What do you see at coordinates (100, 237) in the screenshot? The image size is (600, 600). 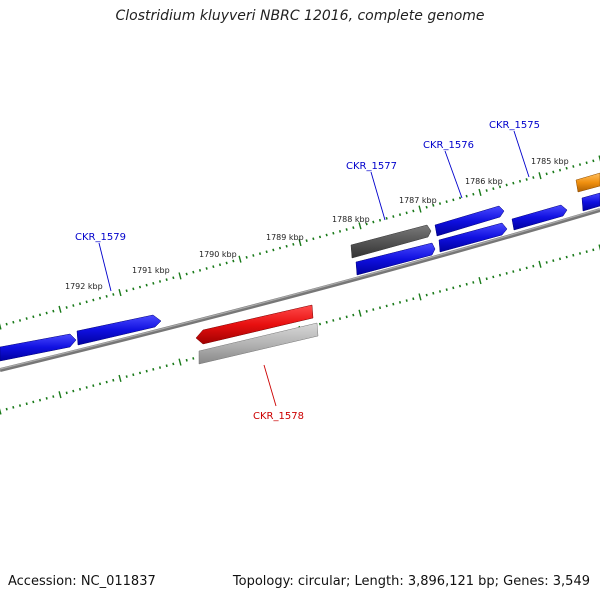 I see `gene-label-1579: CKR_1579` at bounding box center [100, 237].